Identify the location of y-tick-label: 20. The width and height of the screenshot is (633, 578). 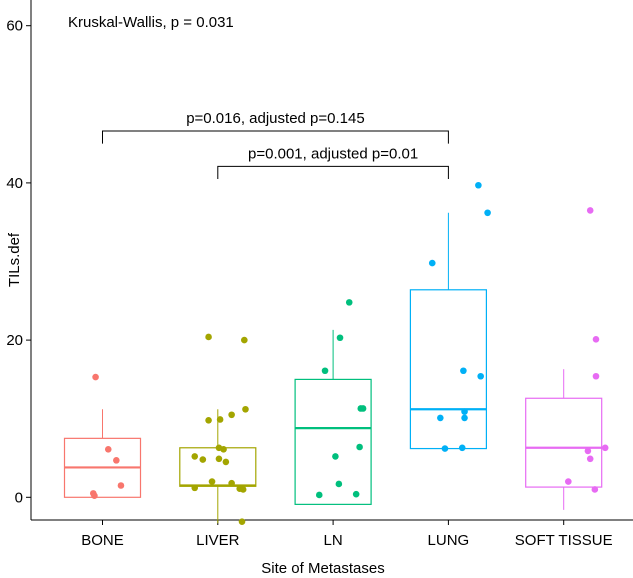
(14, 340).